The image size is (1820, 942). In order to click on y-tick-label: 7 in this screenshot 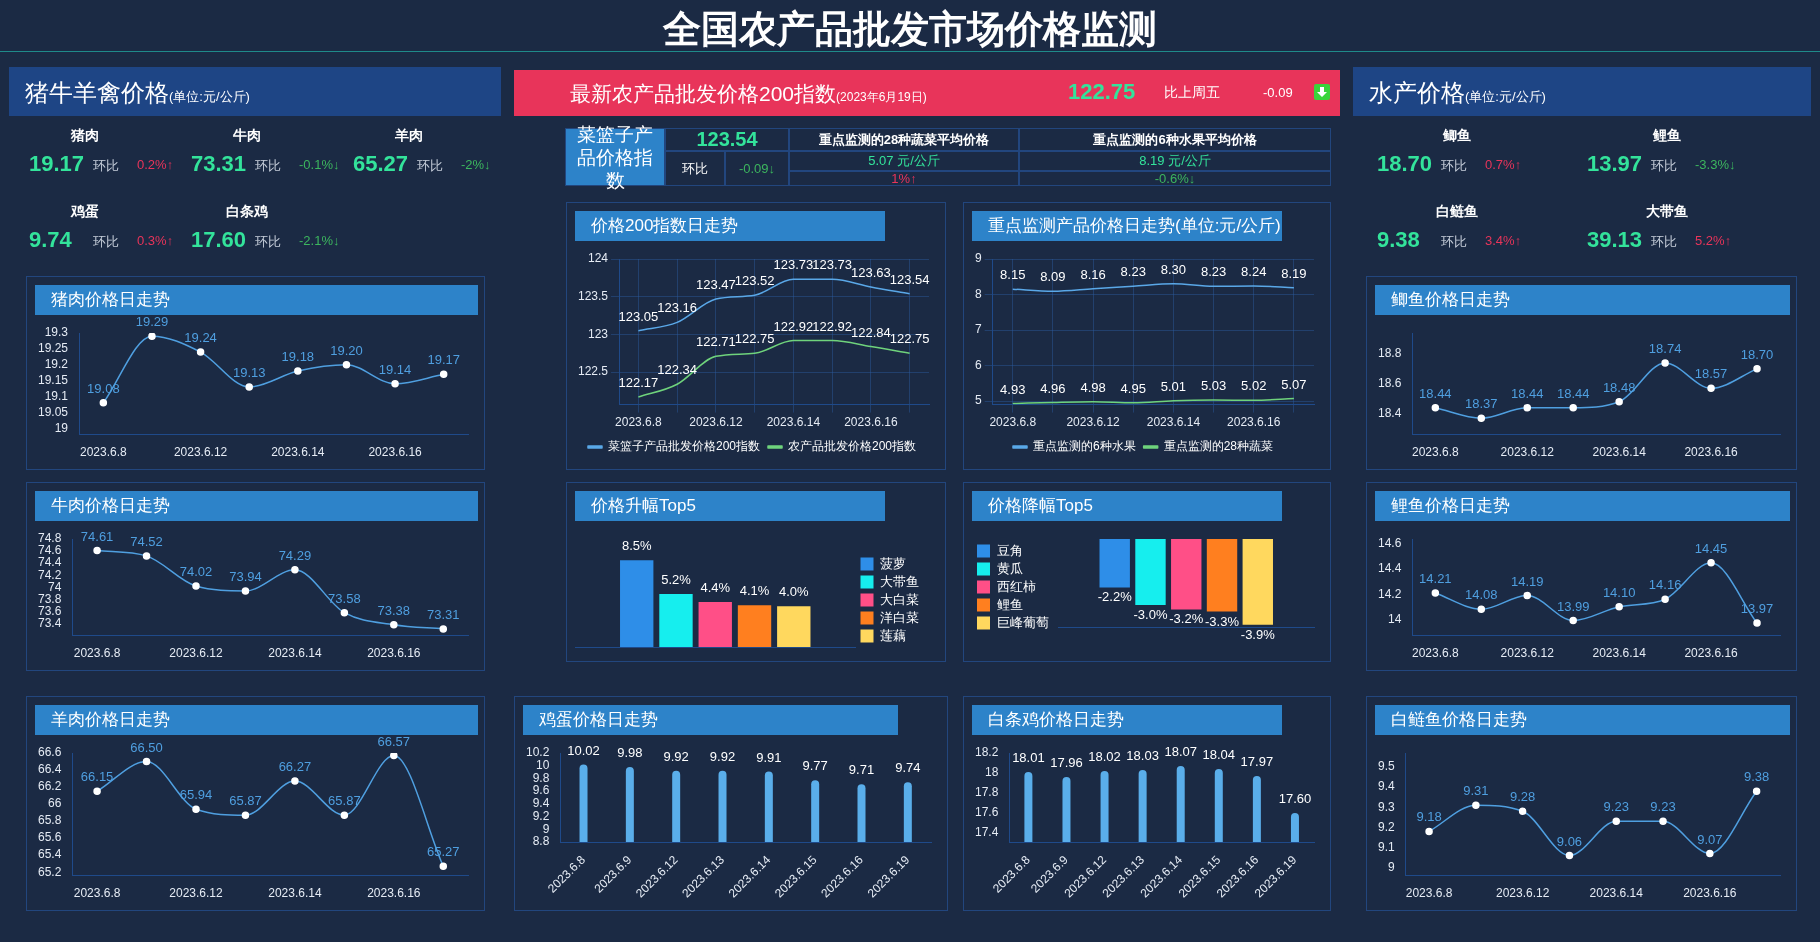, I will do `click(978, 329)`.